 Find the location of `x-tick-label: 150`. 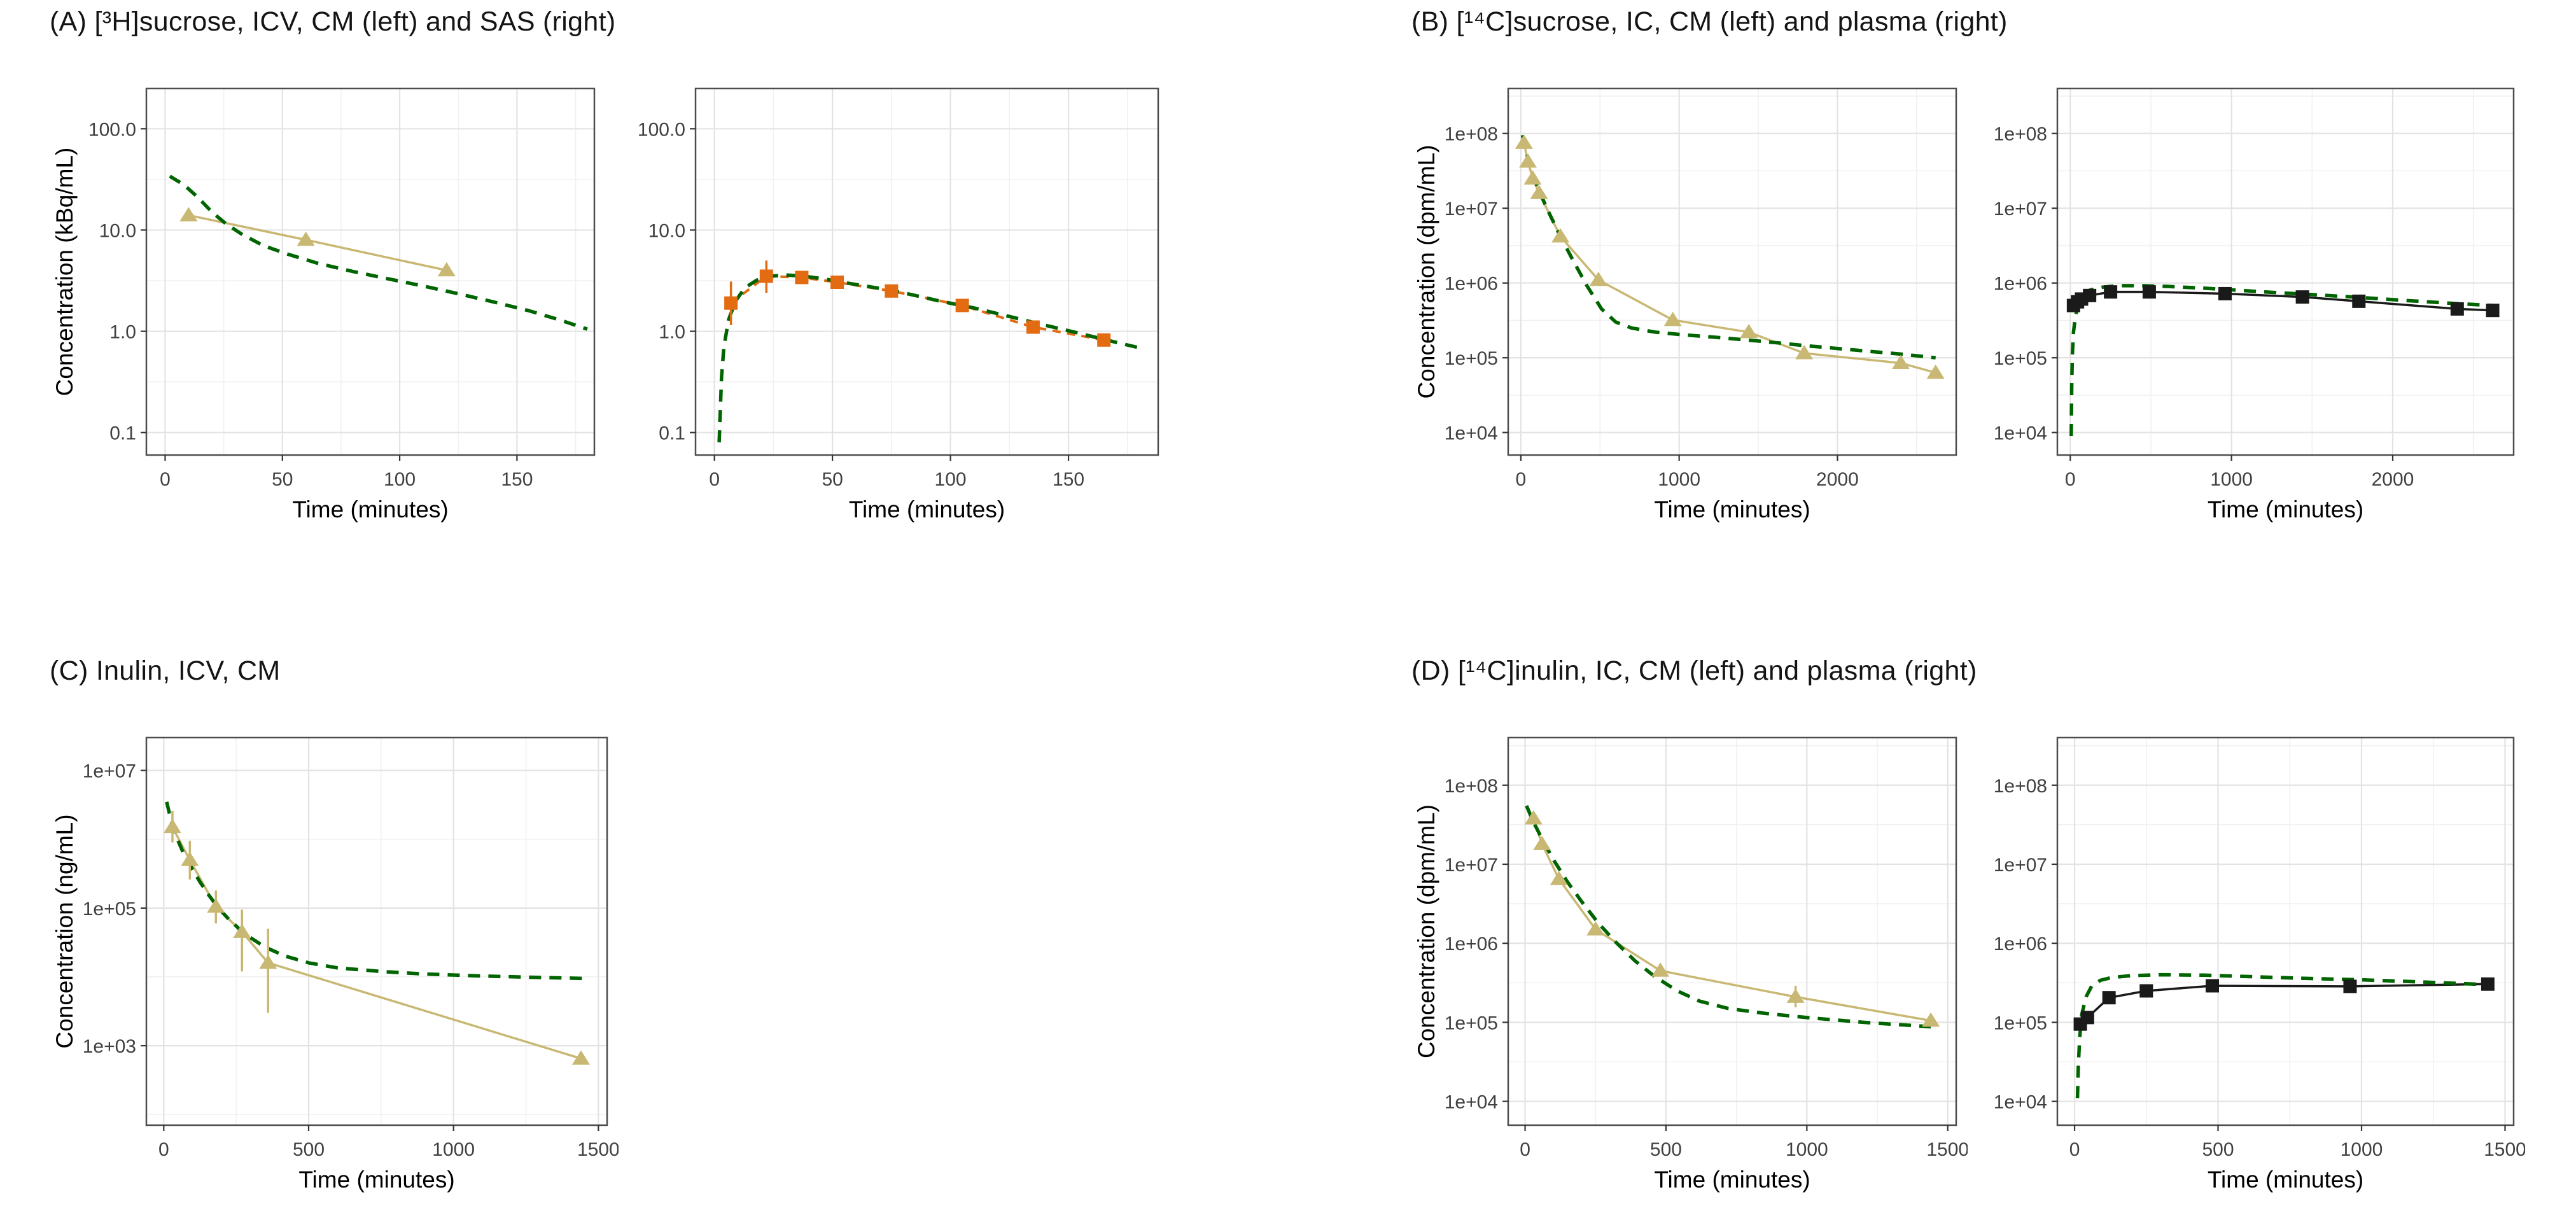

x-tick-label: 150 is located at coordinates (517, 479).